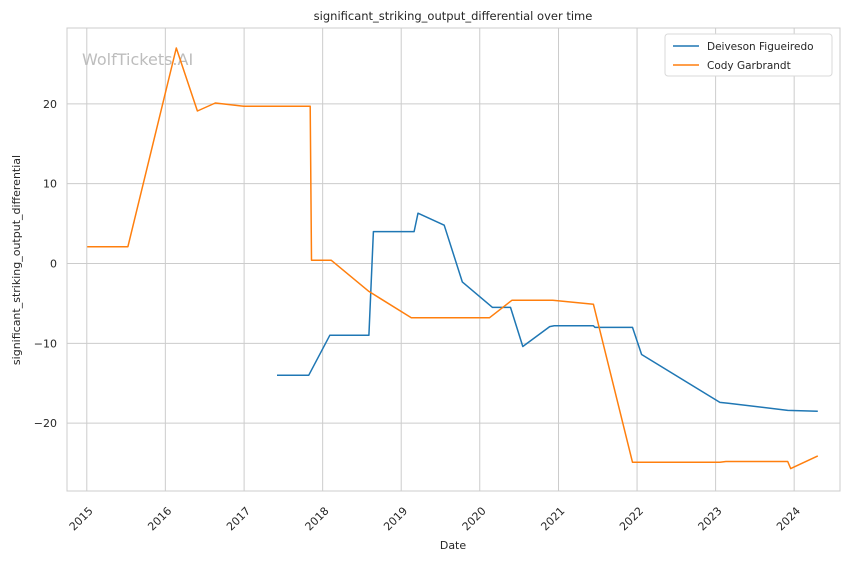  What do you see at coordinates (53, 263) in the screenshot?
I see `y-tick-label: 0` at bounding box center [53, 263].